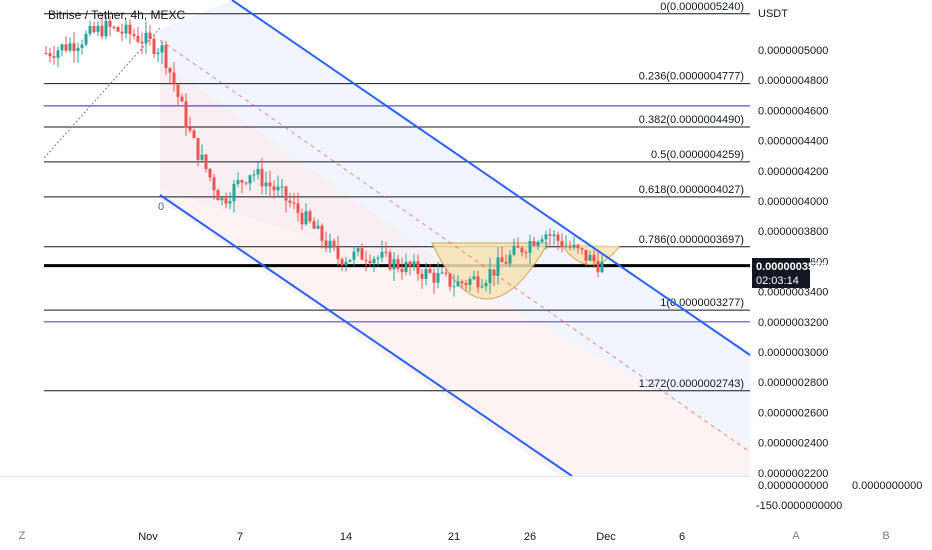  Describe the element at coordinates (793, 142) in the screenshot. I see `price-tick: 0.0000004400` at that location.